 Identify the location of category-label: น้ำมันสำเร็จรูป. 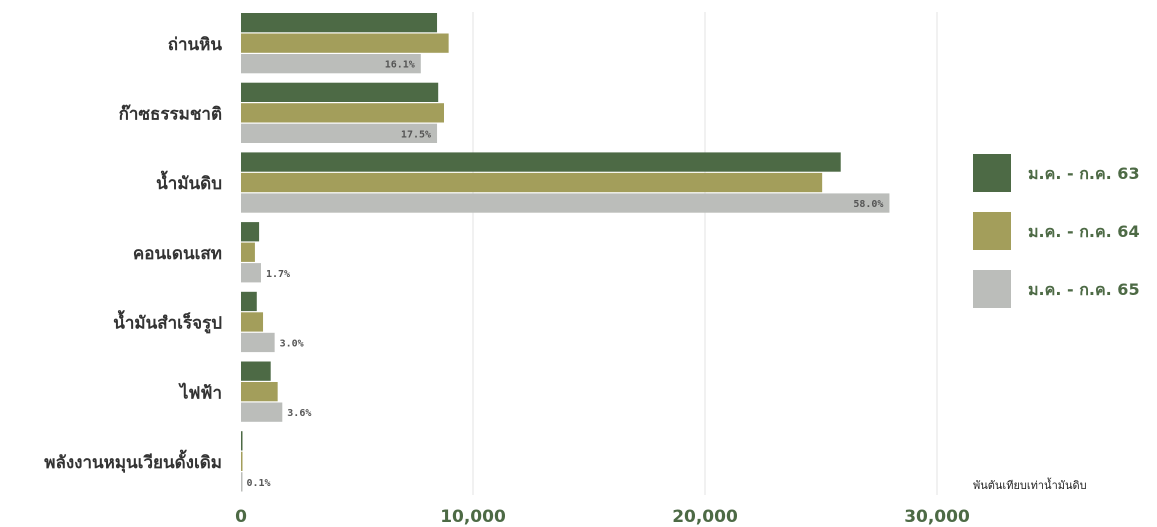
(167, 322).